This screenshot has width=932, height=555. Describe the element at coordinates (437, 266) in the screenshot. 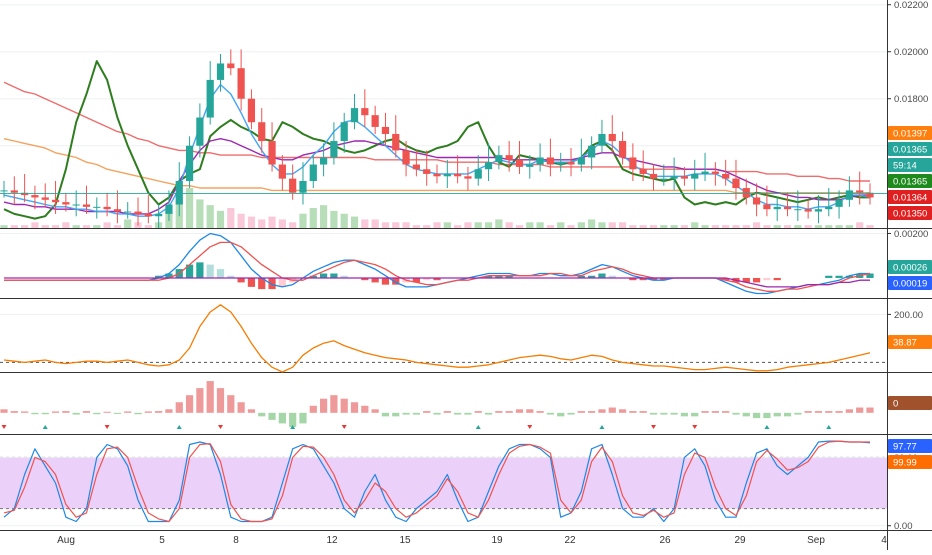

I see `macd-line` at that location.